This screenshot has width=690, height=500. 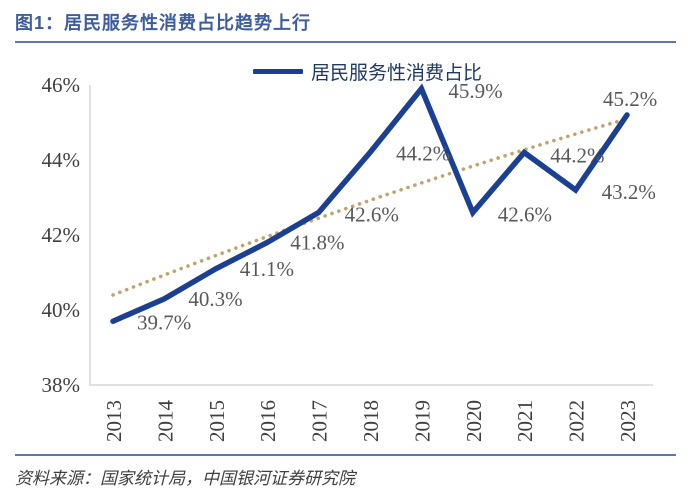 What do you see at coordinates (165, 421) in the screenshot?
I see `x-tick-label: 2014` at bounding box center [165, 421].